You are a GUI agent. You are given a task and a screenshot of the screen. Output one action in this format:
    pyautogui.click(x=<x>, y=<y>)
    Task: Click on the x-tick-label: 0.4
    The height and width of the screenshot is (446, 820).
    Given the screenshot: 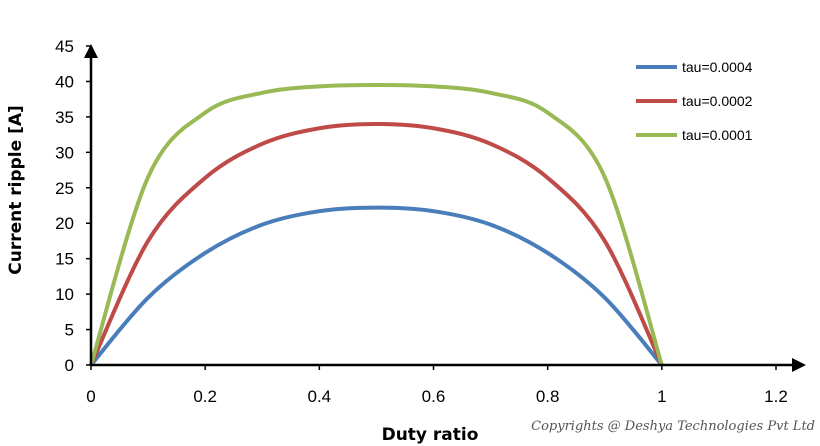 What is the action you would take?
    pyautogui.click(x=320, y=396)
    